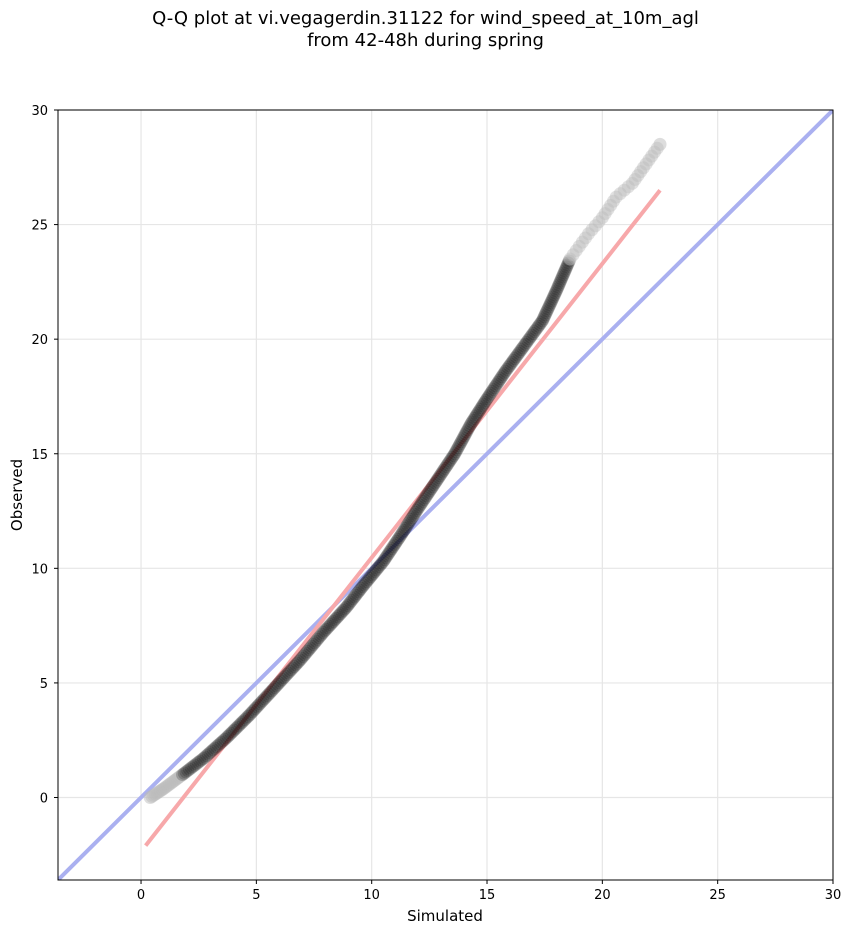  I want to click on x-tick-label: 5, so click(256, 895).